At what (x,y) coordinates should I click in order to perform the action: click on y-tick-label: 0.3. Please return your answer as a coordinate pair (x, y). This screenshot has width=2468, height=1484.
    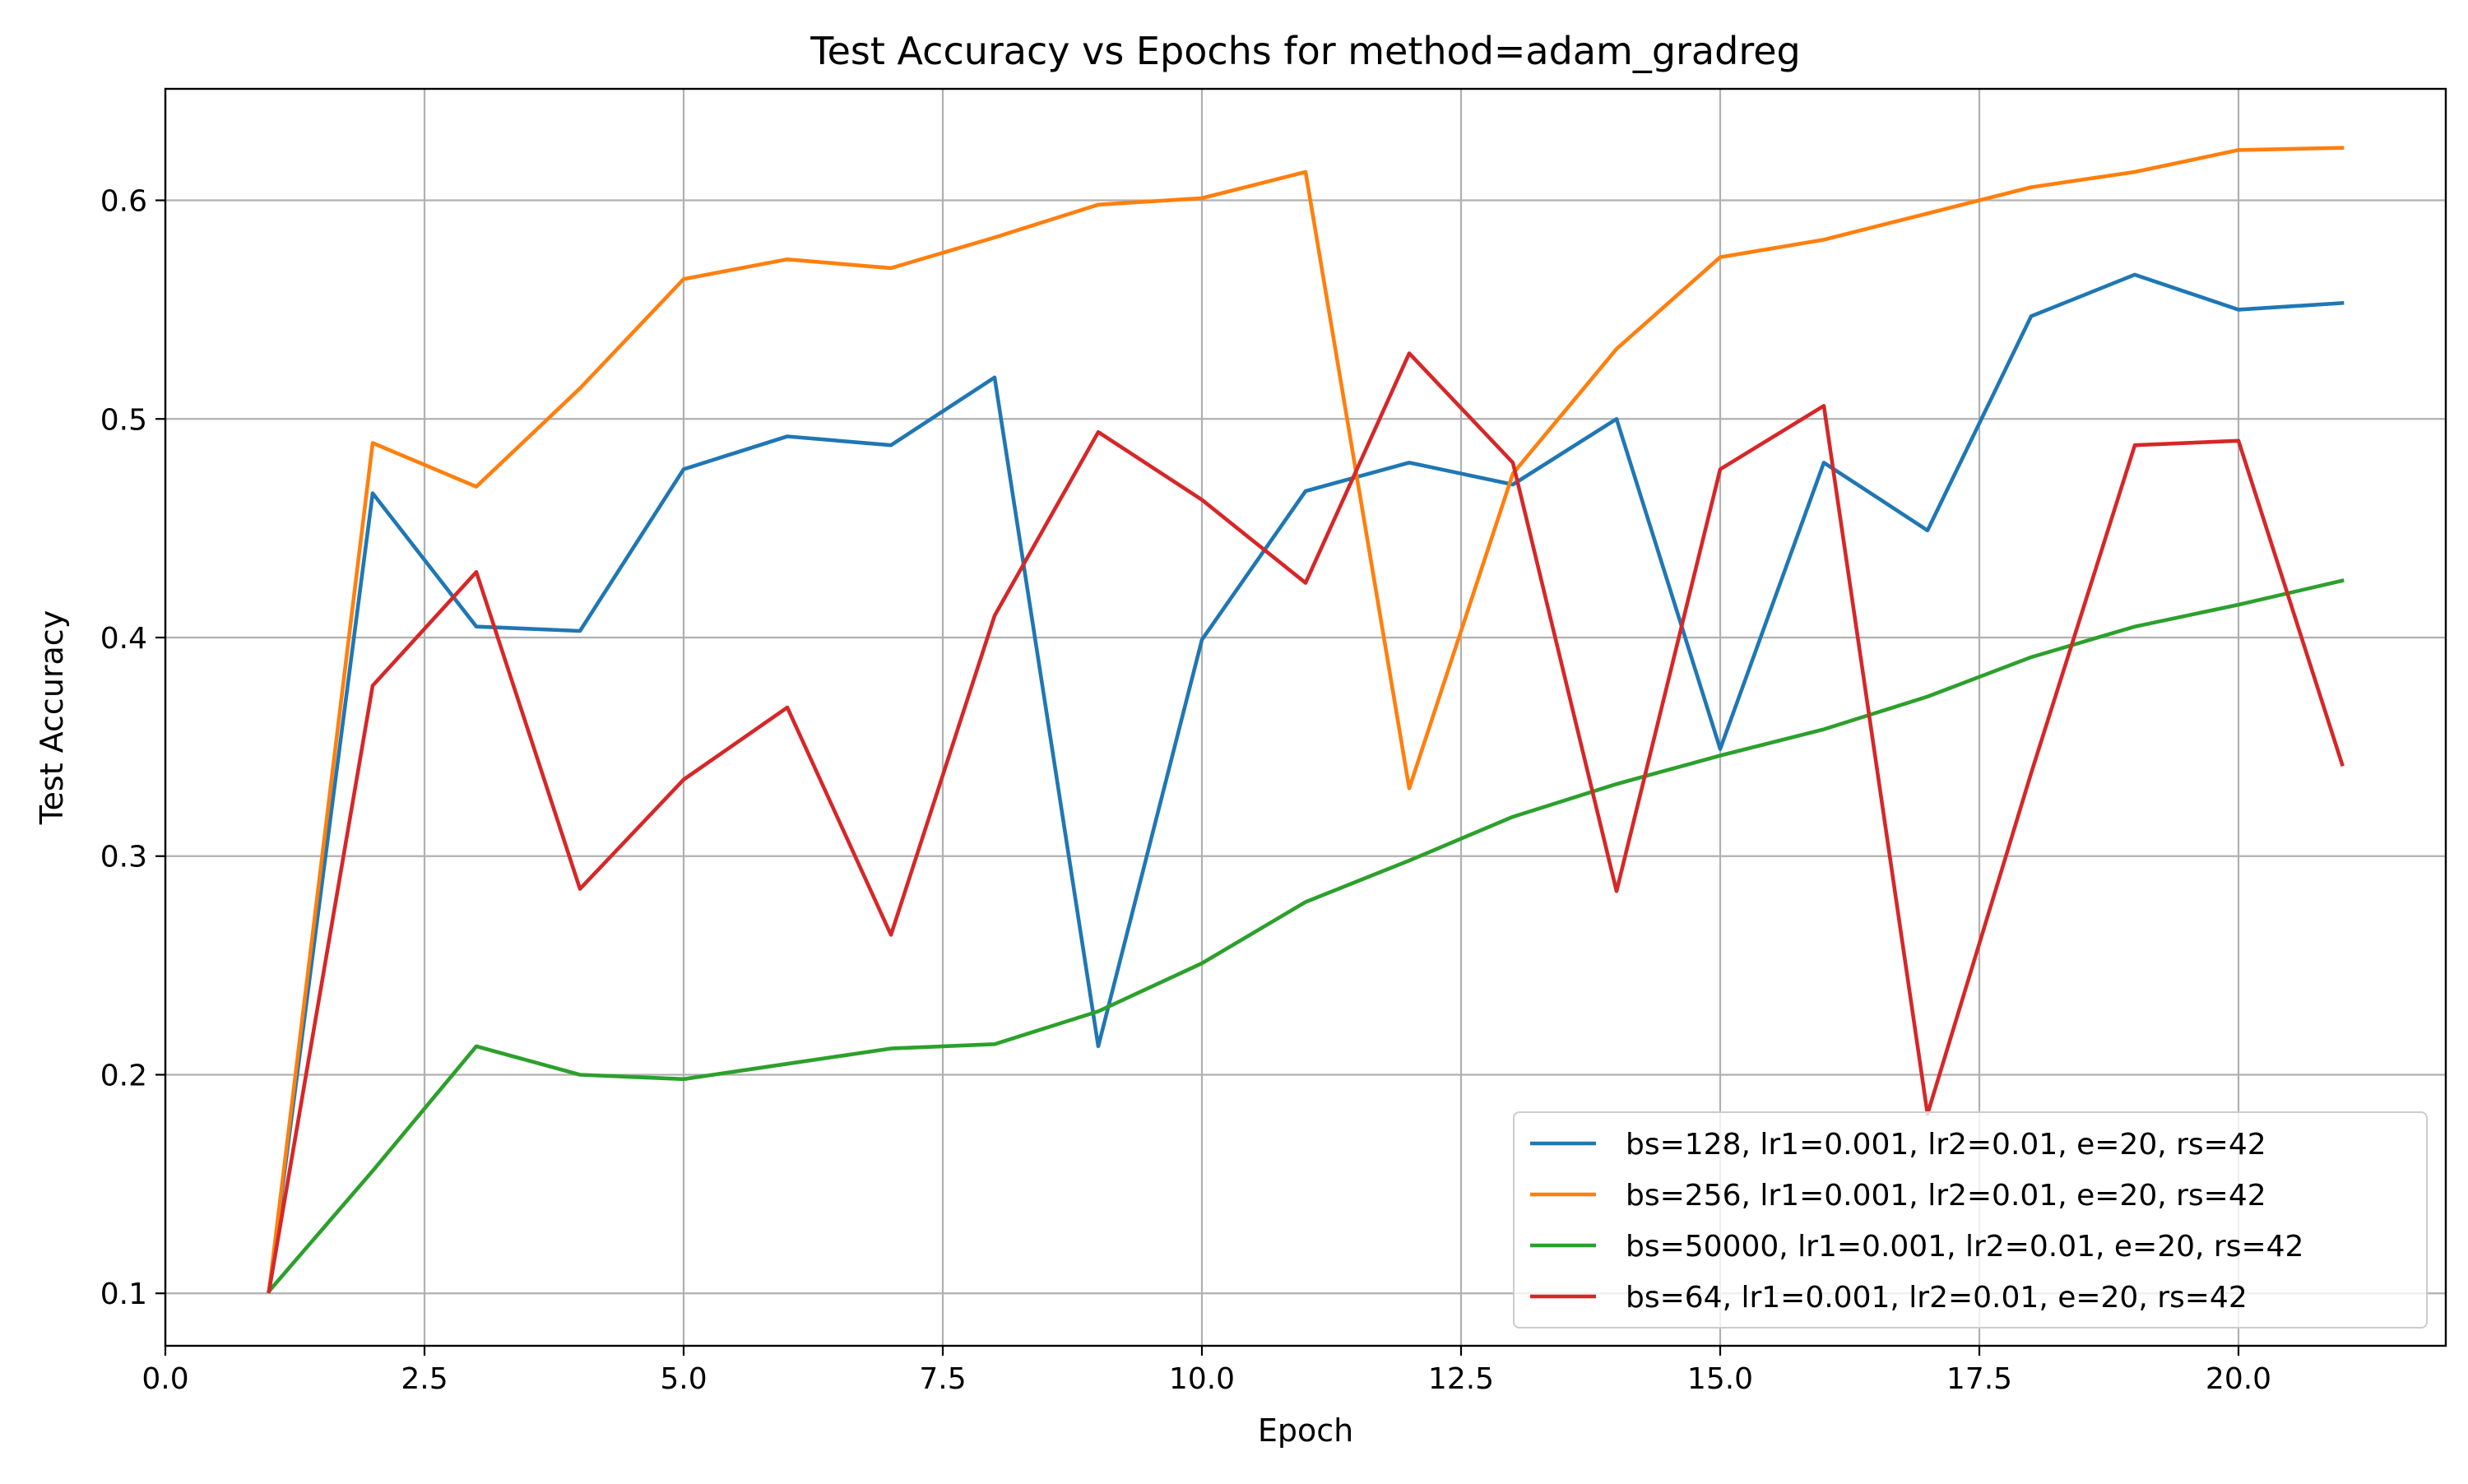
    Looking at the image, I should click on (124, 858).